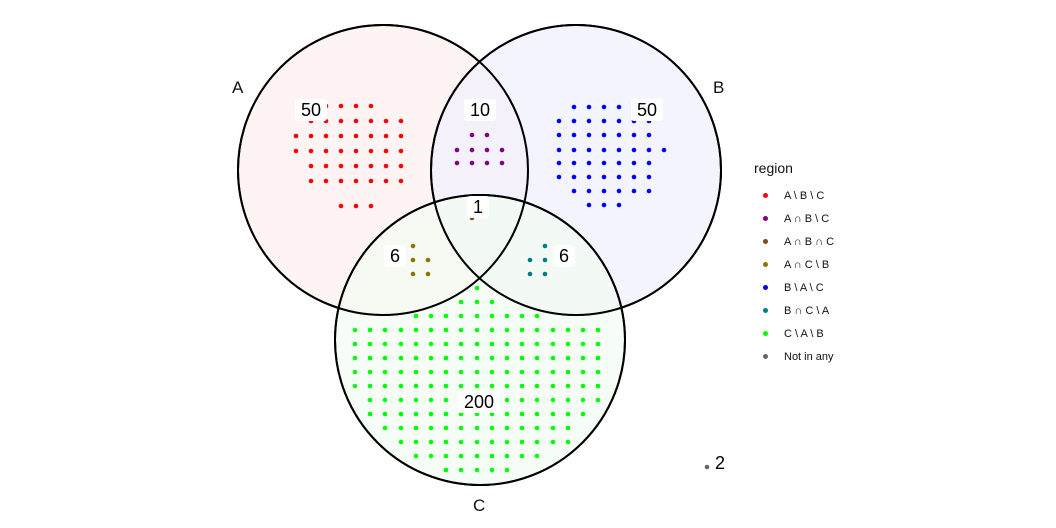 The width and height of the screenshot is (1056, 528). I want to click on legend-item: A \ B \ C, so click(794, 195).